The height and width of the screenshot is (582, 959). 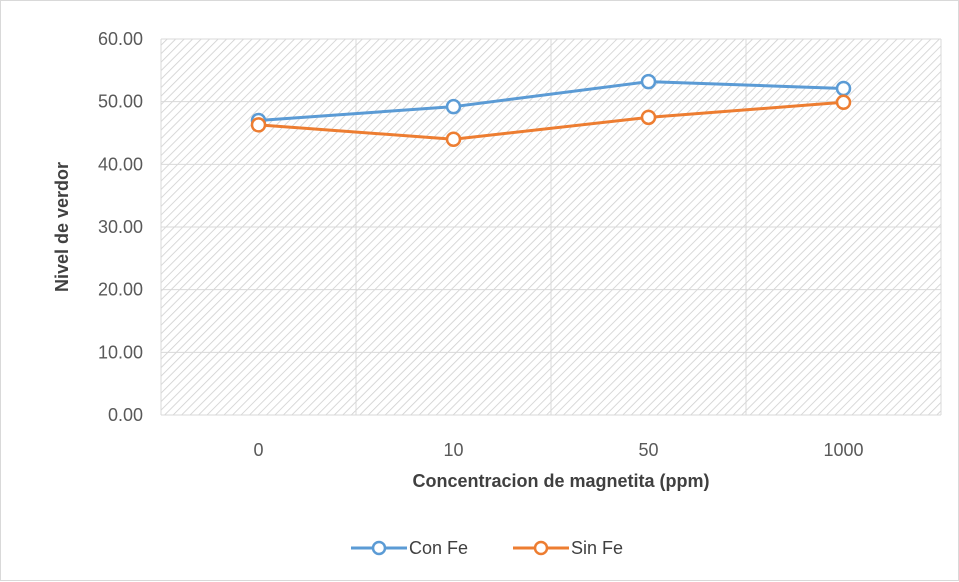 What do you see at coordinates (568, 548) in the screenshot?
I see `legend-item: Sin Fe` at bounding box center [568, 548].